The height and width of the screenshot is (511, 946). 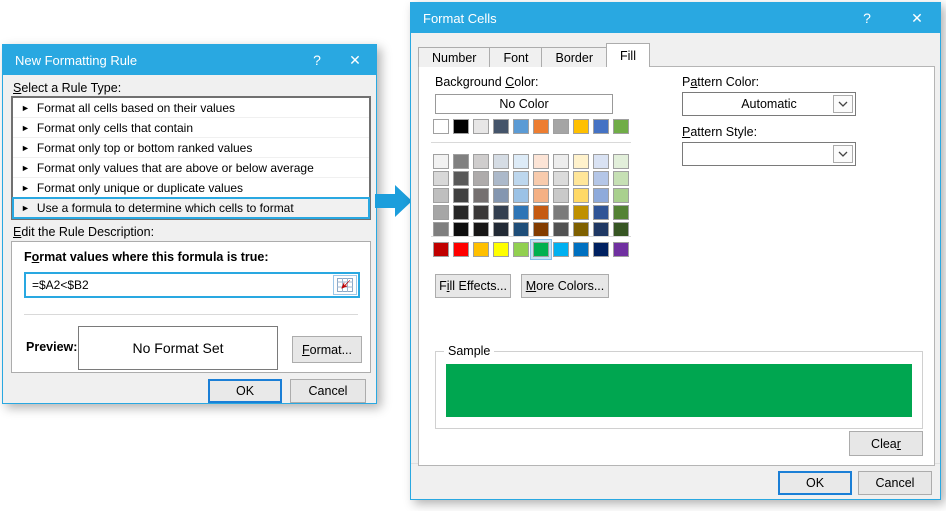 I want to click on rule-type-item: ► Format only unique or duplicate values, so click(x=191, y=188).